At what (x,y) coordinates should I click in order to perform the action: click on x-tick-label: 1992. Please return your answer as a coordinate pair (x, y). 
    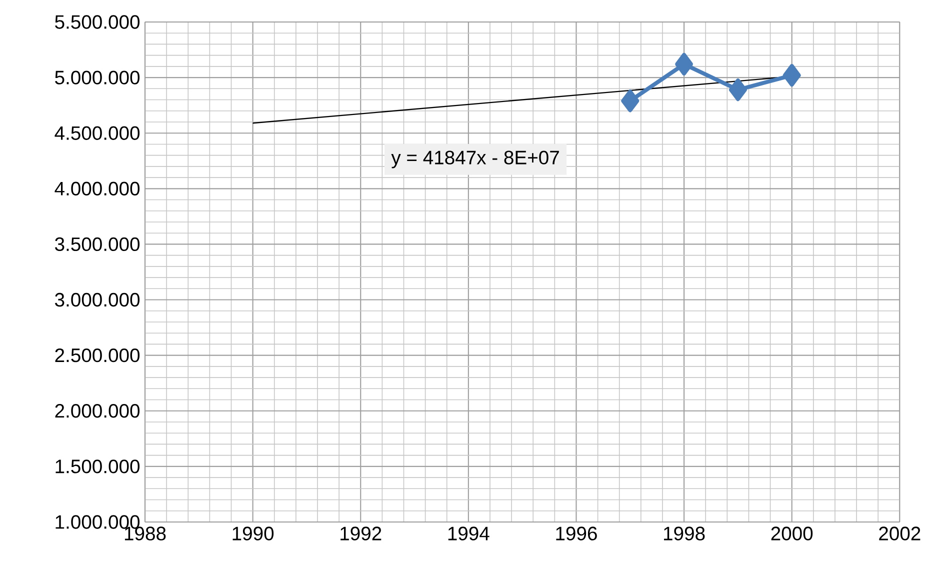
    Looking at the image, I should click on (361, 533).